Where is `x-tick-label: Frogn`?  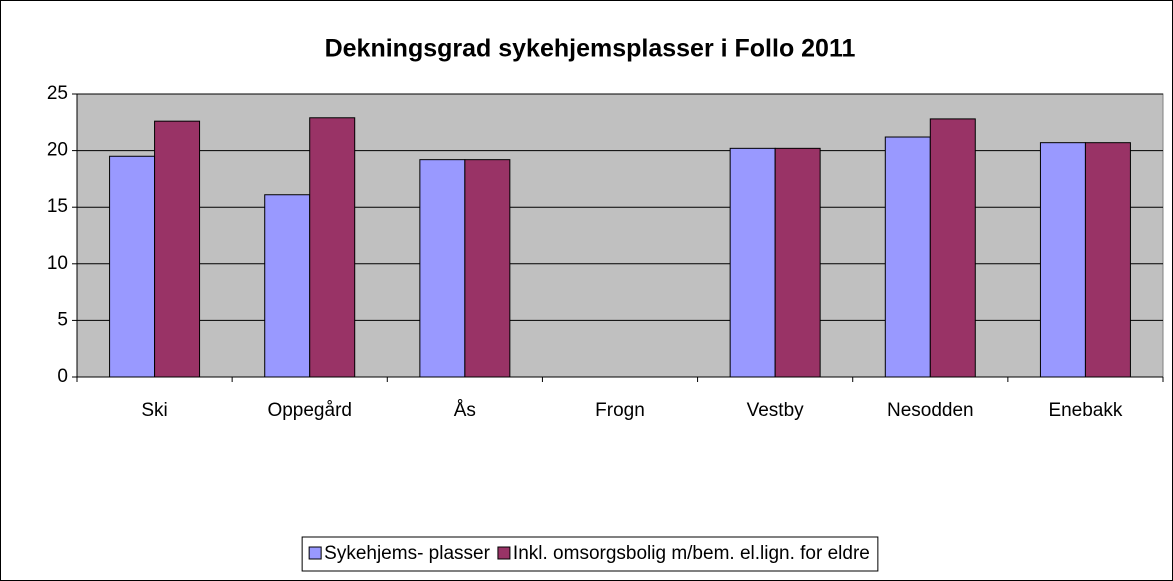 x-tick-label: Frogn is located at coordinates (620, 410).